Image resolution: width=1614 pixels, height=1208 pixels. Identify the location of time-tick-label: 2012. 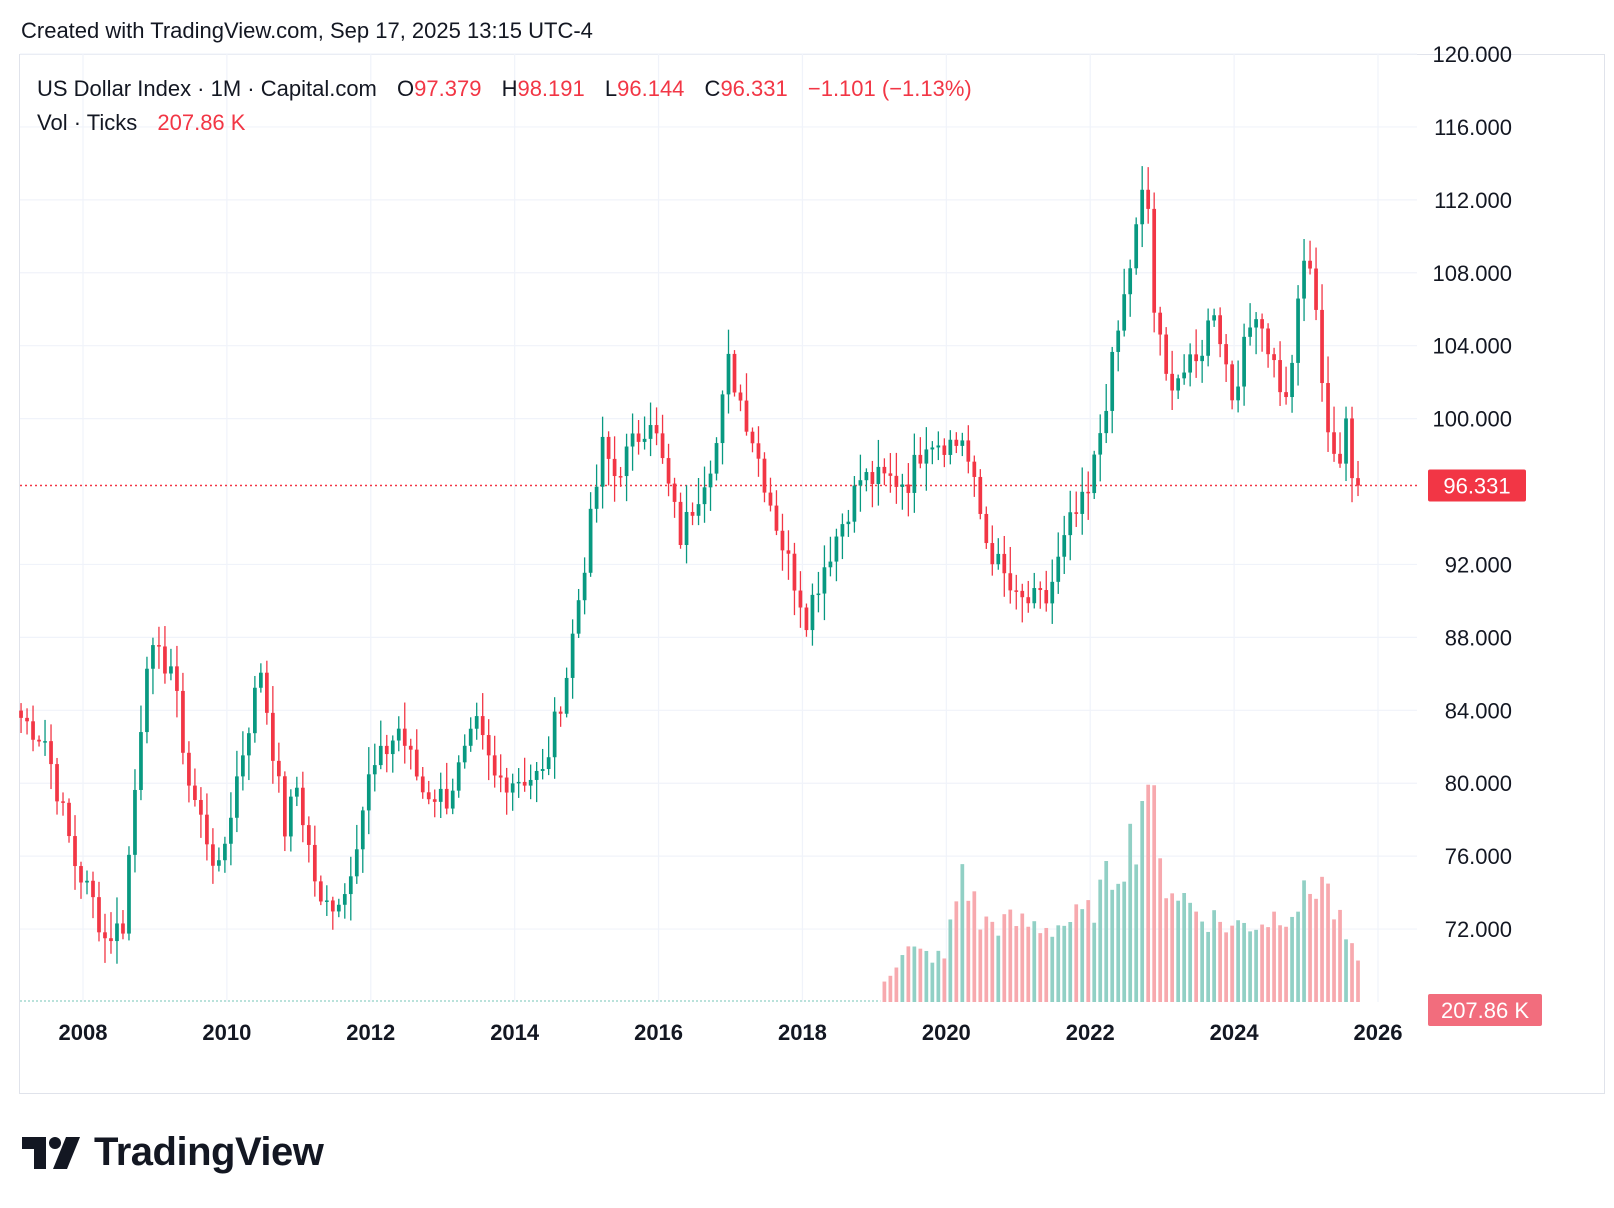
(370, 1032).